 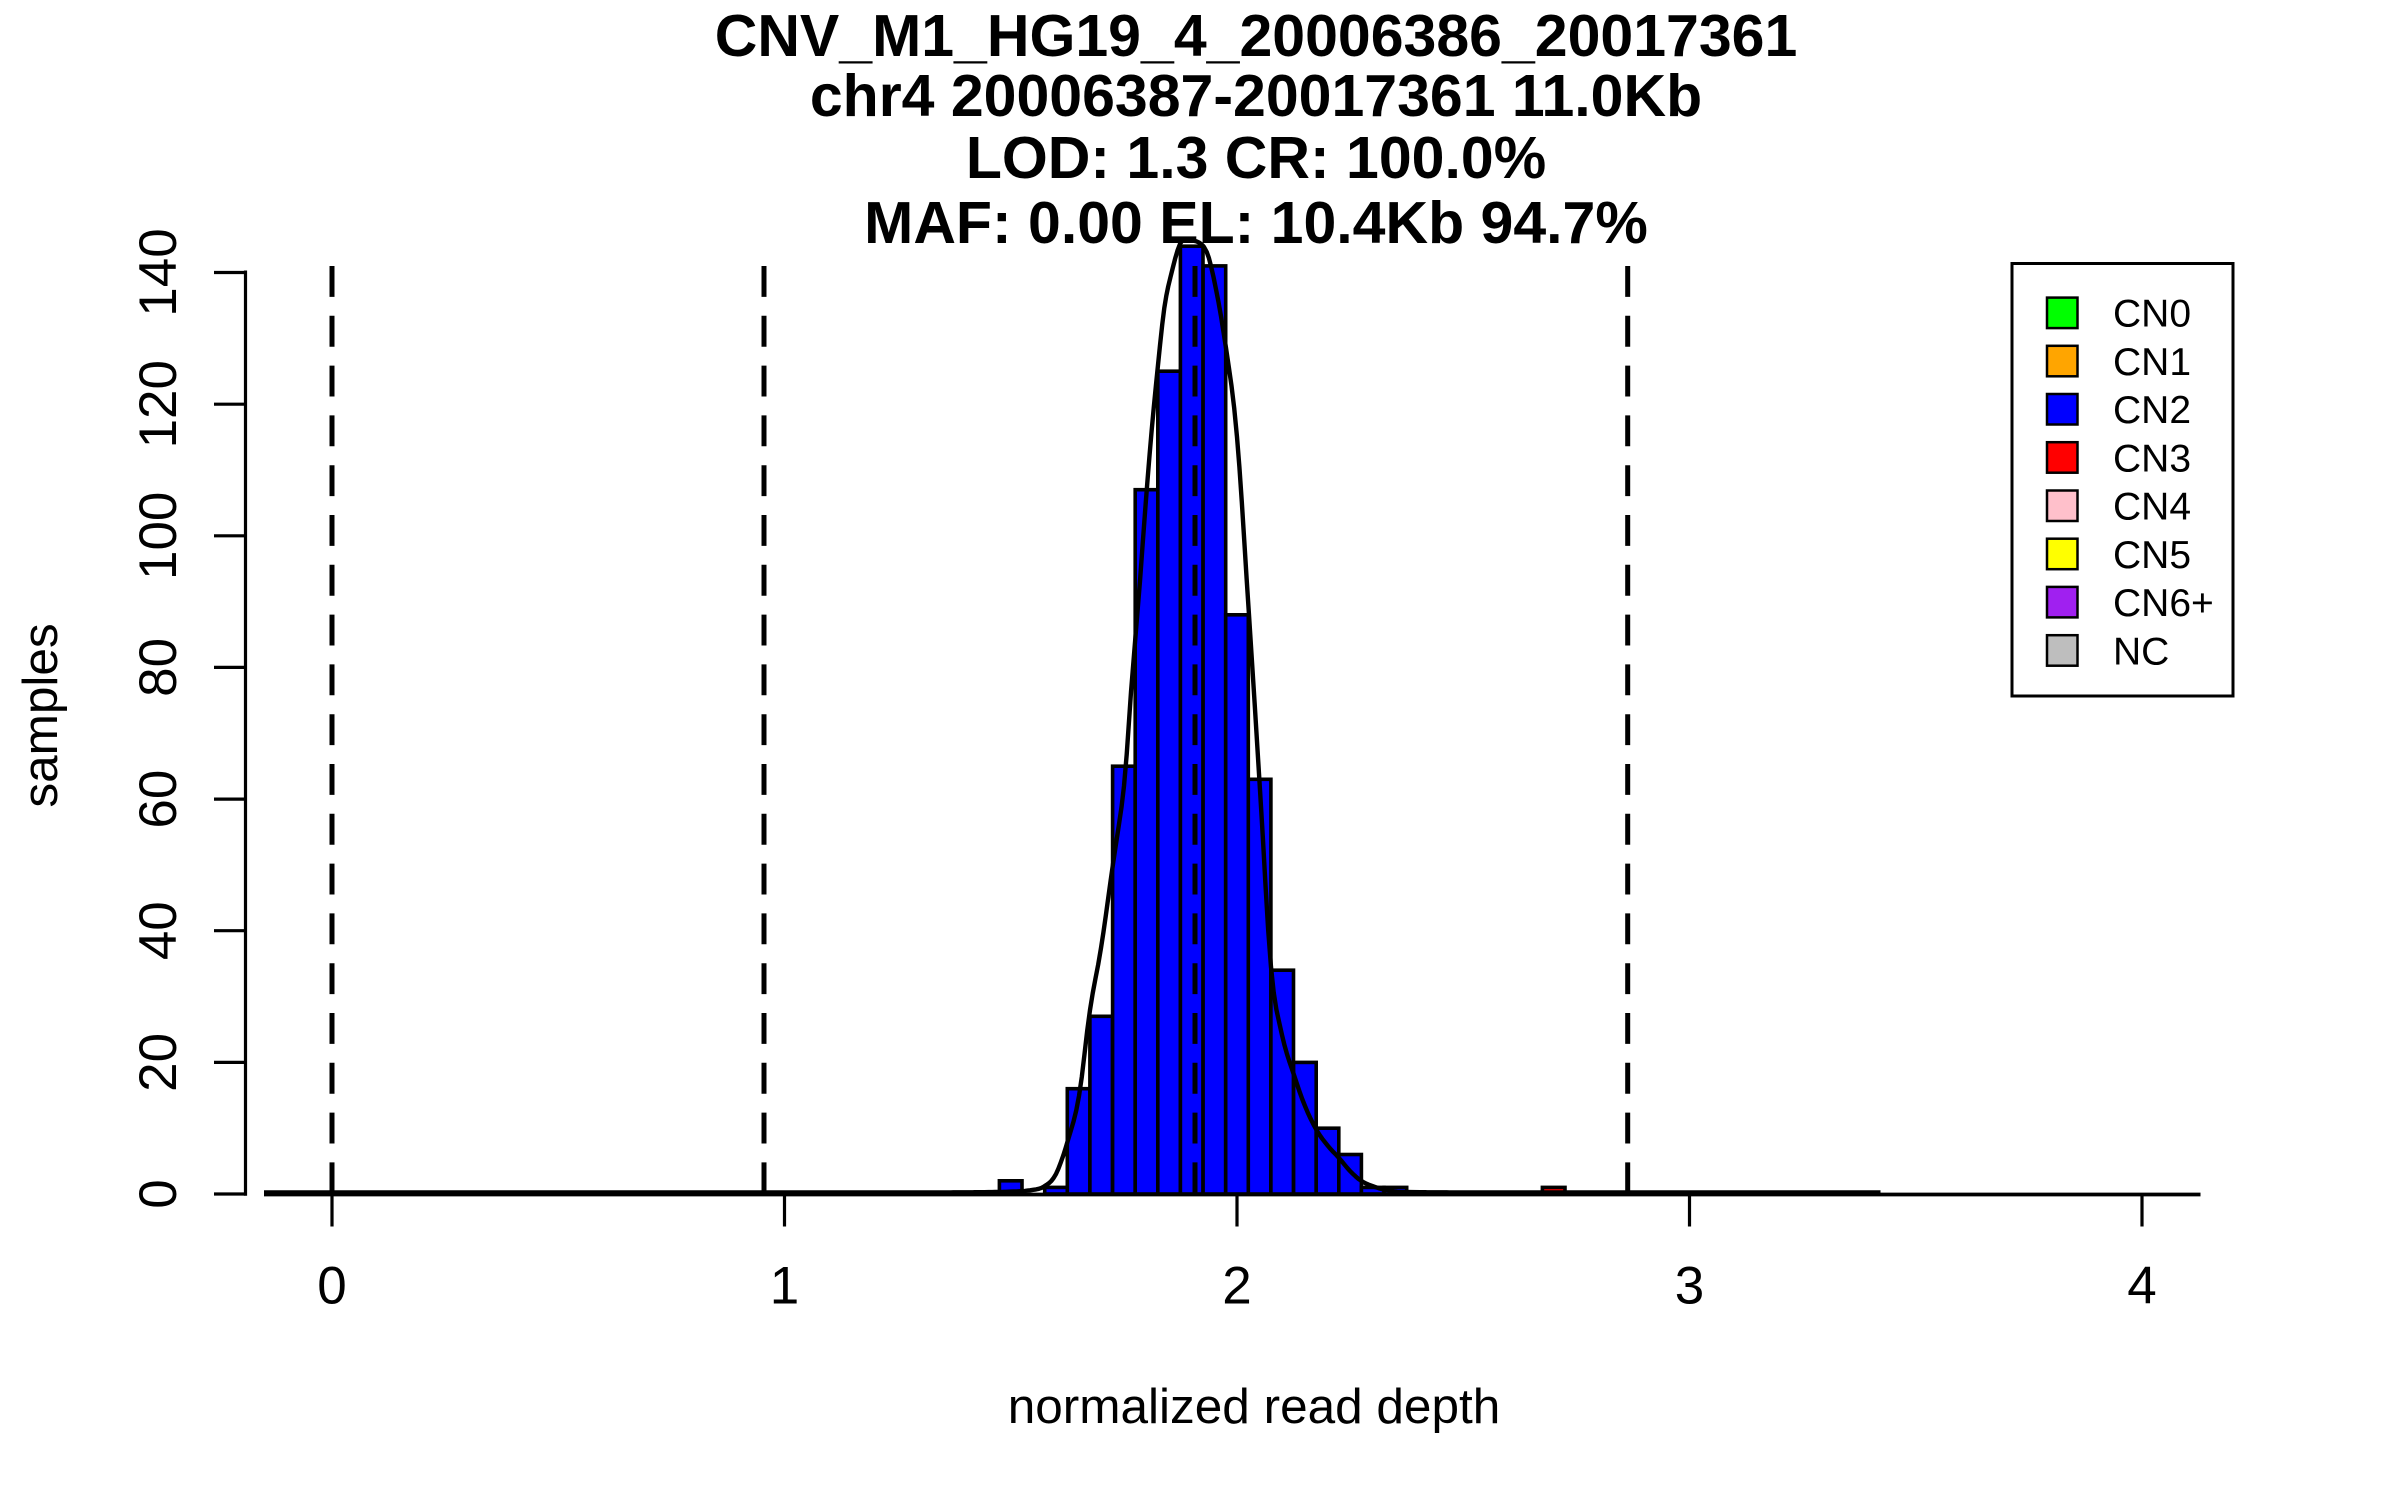 I want to click on svg-text: 100, so click(x=158, y=536).